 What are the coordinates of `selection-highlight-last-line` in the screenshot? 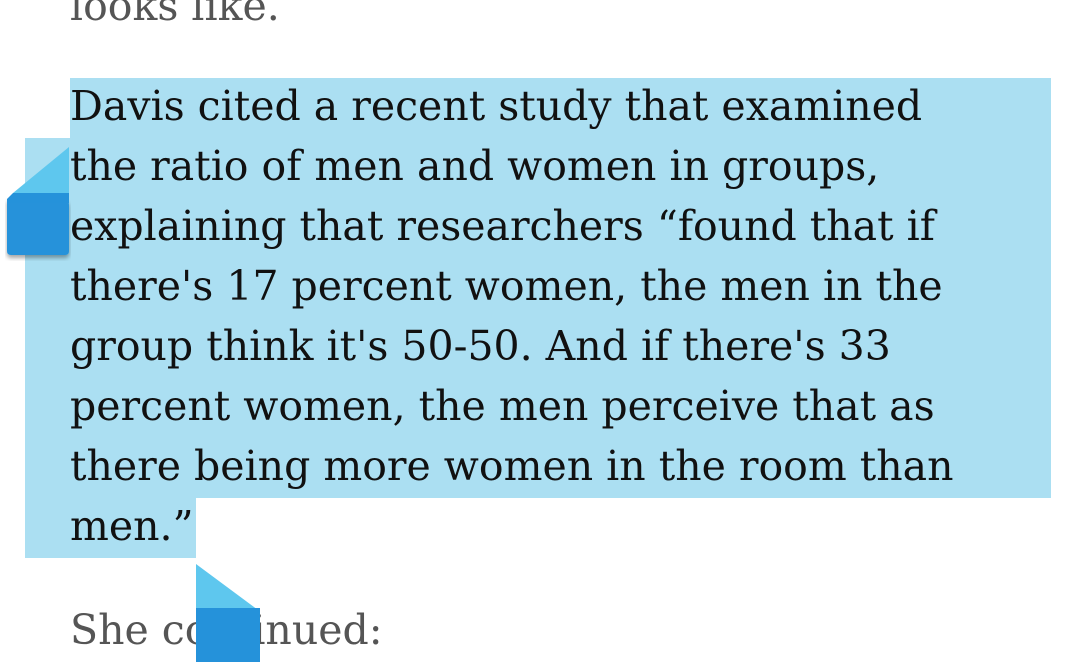 It's located at (133, 528).